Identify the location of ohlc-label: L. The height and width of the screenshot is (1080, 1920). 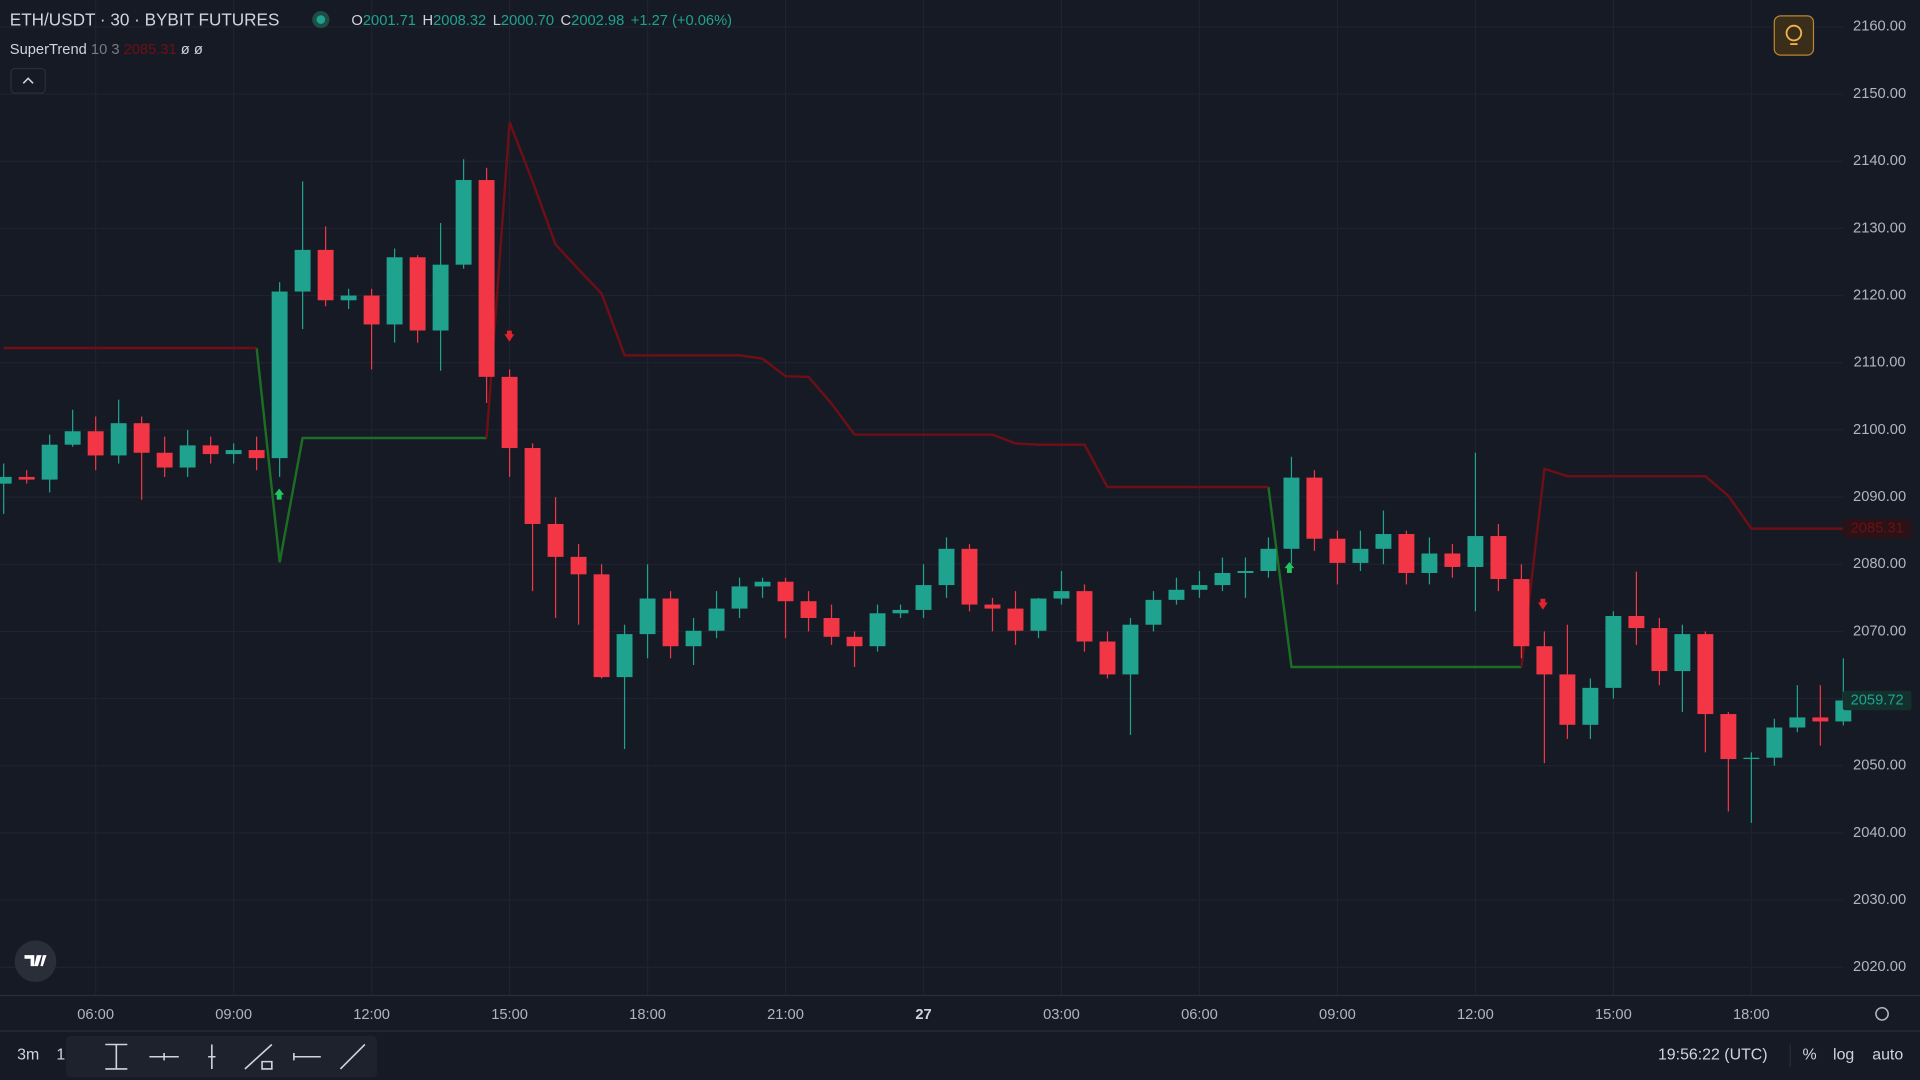
(497, 21).